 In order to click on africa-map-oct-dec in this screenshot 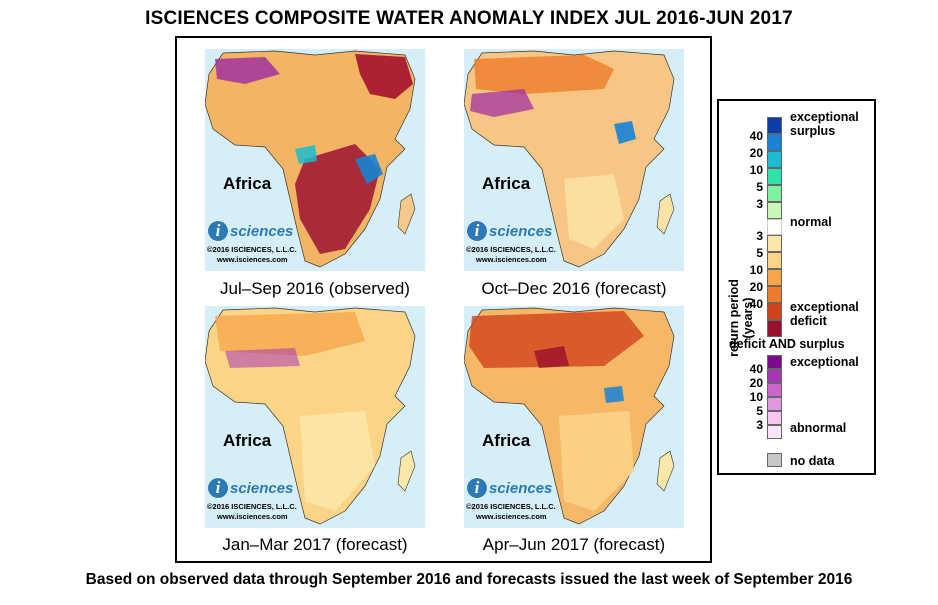, I will do `click(569, 159)`.